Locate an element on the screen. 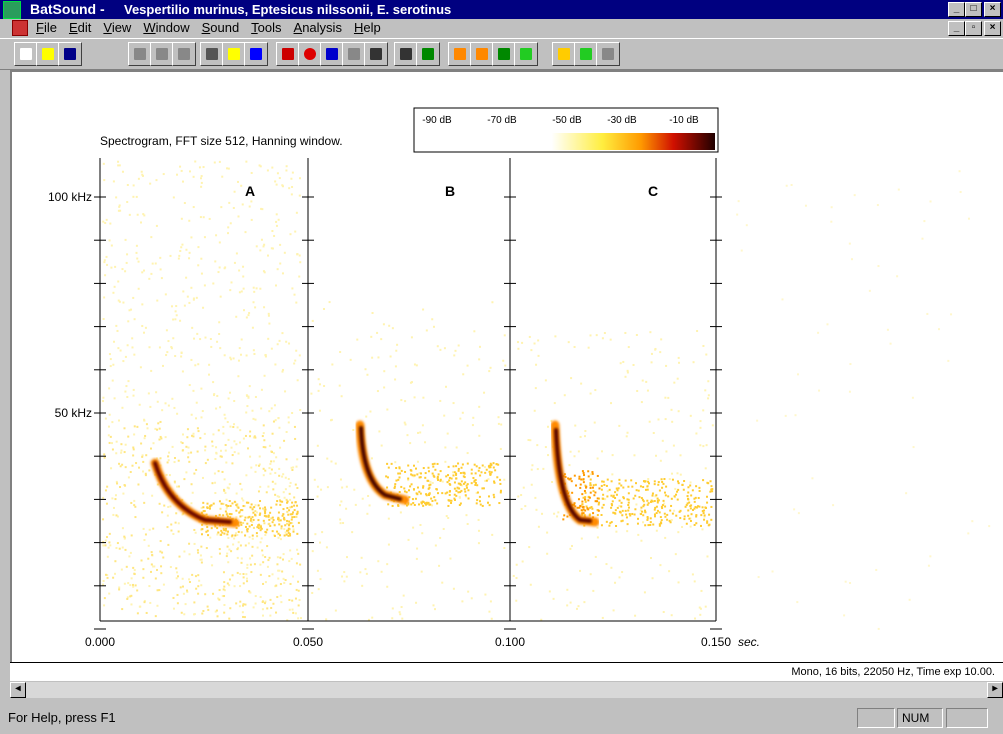  doc-close: × is located at coordinates (992, 28).